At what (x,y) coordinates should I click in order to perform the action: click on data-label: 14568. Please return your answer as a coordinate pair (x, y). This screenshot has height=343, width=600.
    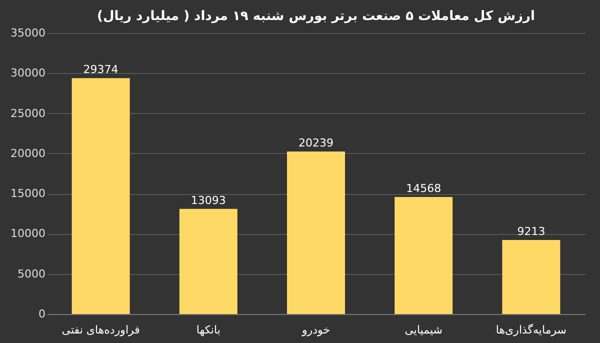
    Looking at the image, I should click on (424, 189).